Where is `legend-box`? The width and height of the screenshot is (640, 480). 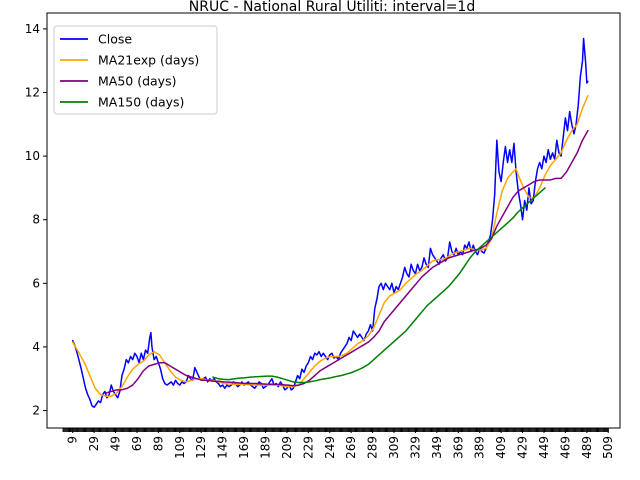 legend-box is located at coordinates (135, 70).